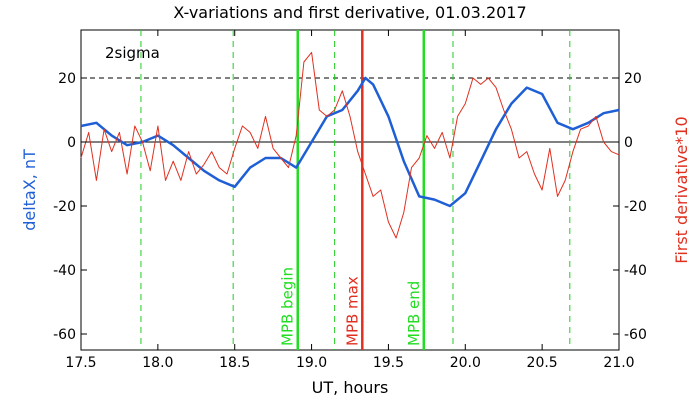 The width and height of the screenshot is (700, 400). What do you see at coordinates (414, 313) in the screenshot?
I see `marker-label: MPB end` at bounding box center [414, 313].